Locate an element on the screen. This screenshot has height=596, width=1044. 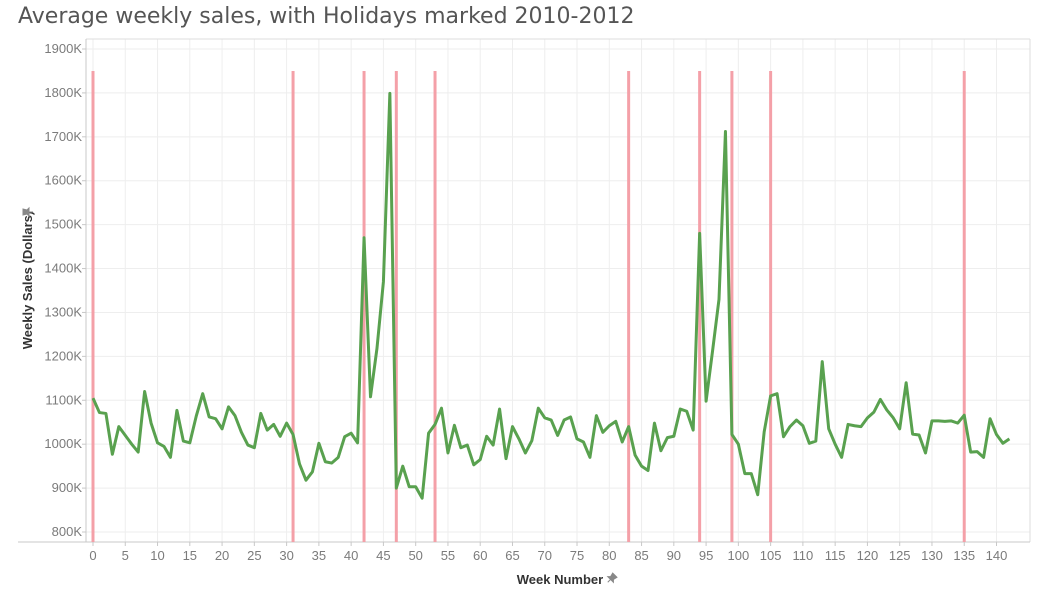
x-tick-label: 90 is located at coordinates (674, 555).